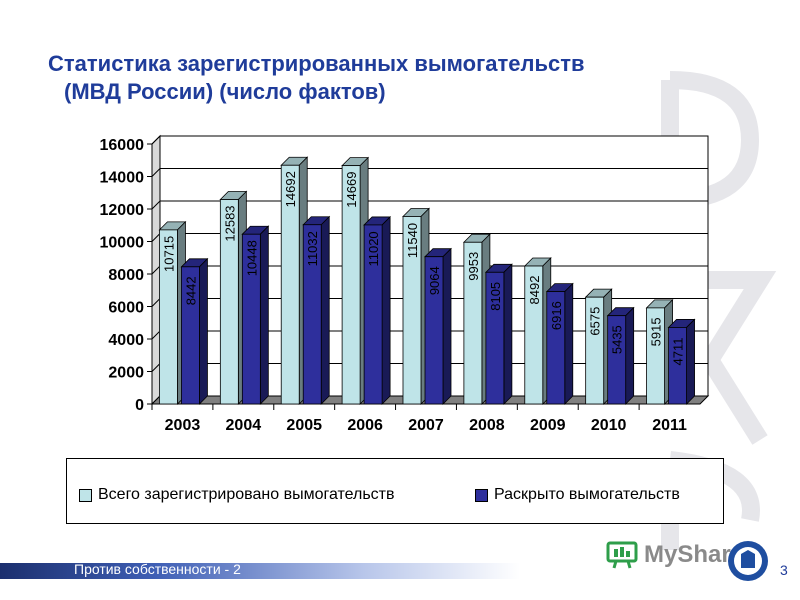 This screenshot has height=600, width=800. What do you see at coordinates (656, 331) in the screenshot?
I see `data-label: 5915` at bounding box center [656, 331].